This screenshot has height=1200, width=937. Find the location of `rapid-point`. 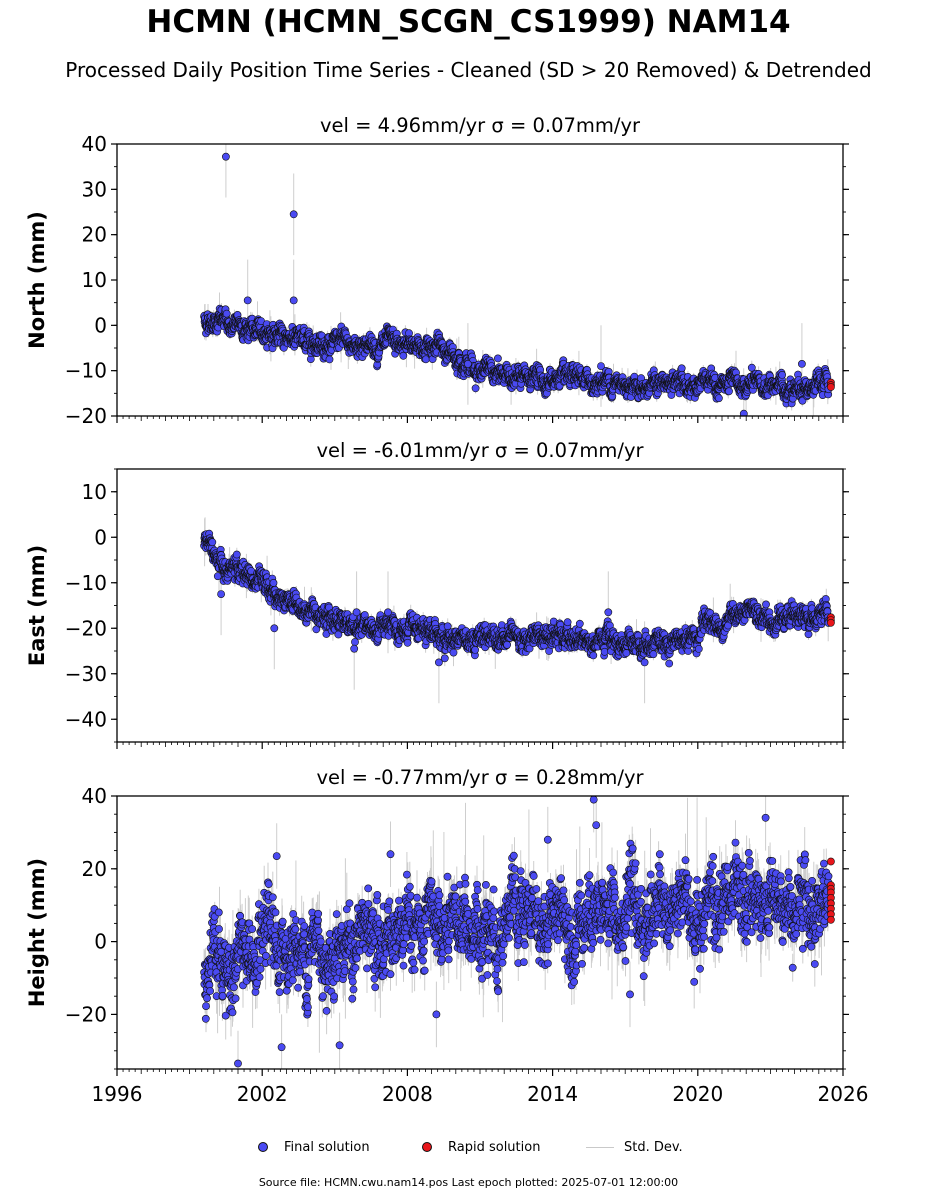

rapid-point is located at coordinates (831, 387).